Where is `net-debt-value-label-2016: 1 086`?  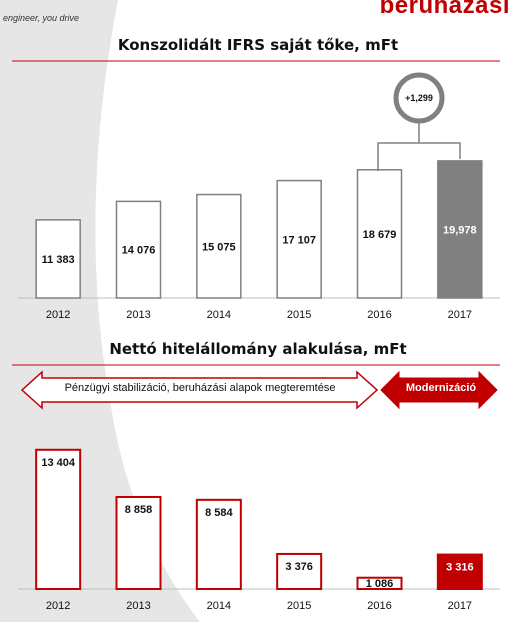 net-debt-value-label-2016: 1 086 is located at coordinates (380, 584).